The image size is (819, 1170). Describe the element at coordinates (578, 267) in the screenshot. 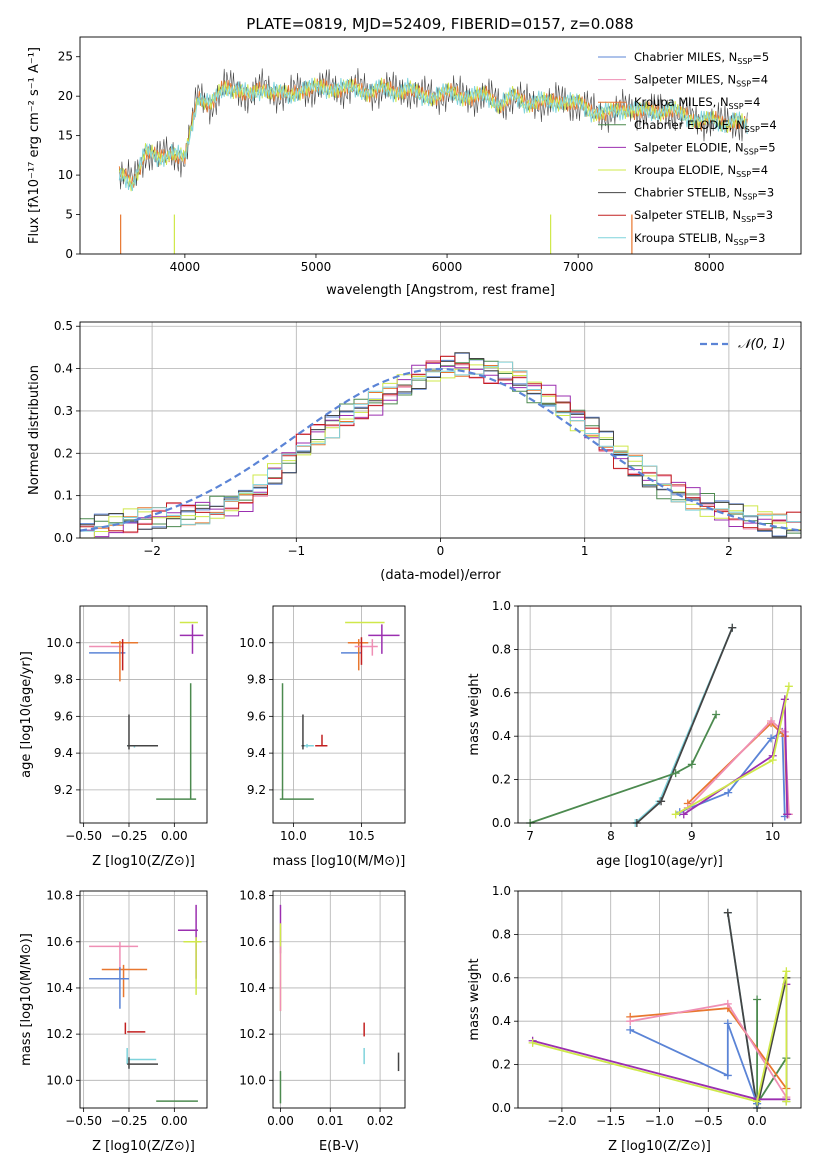

I see `x-tick-label: 7000` at that location.